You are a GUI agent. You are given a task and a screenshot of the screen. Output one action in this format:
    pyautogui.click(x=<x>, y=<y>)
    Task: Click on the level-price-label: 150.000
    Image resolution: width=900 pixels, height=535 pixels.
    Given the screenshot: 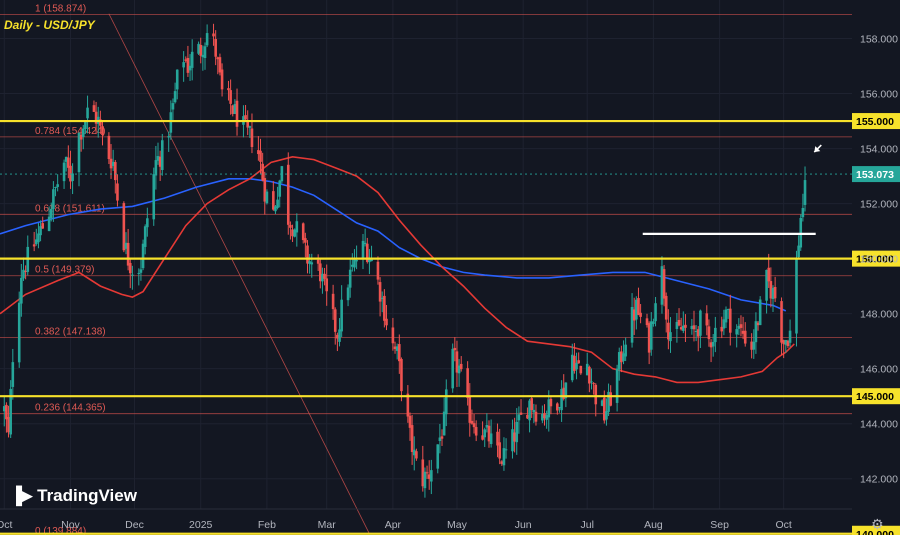 What is the action you would take?
    pyautogui.click(x=875, y=260)
    